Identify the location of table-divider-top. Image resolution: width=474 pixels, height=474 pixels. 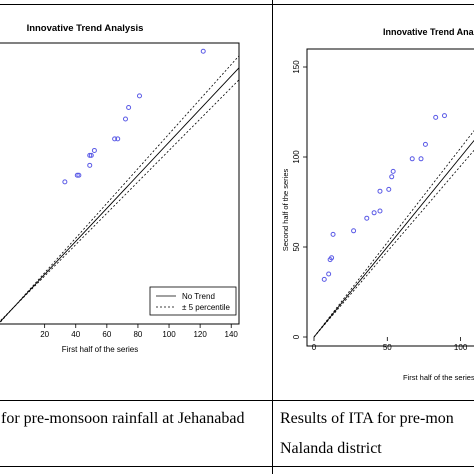
(237, 4).